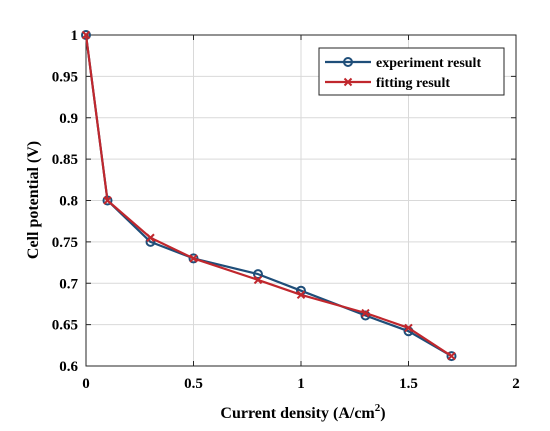 The image size is (550, 431). Describe the element at coordinates (193, 384) in the screenshot. I see `x-tick-label: 0.5` at that location.